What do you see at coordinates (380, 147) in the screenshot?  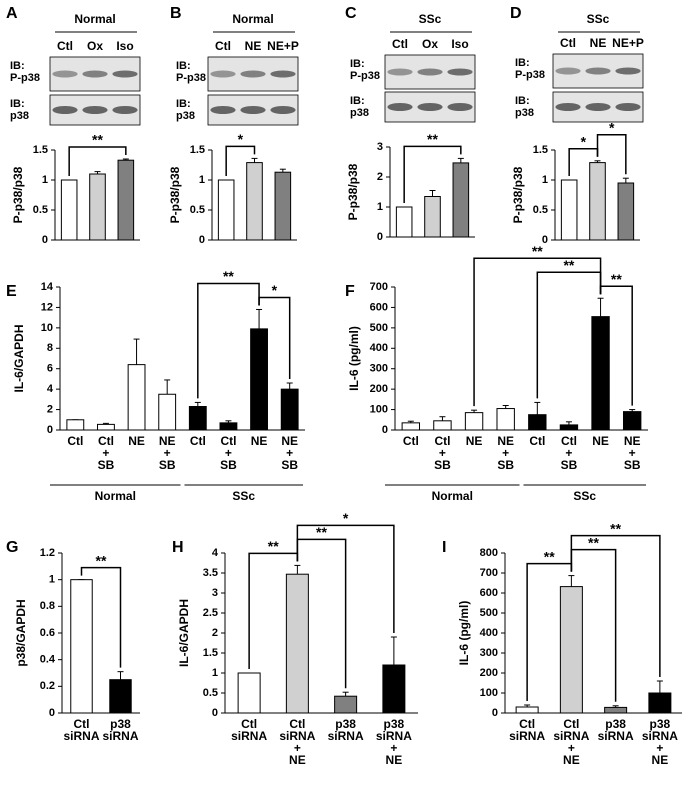 I see `y-tick-label: 3` at bounding box center [380, 147].